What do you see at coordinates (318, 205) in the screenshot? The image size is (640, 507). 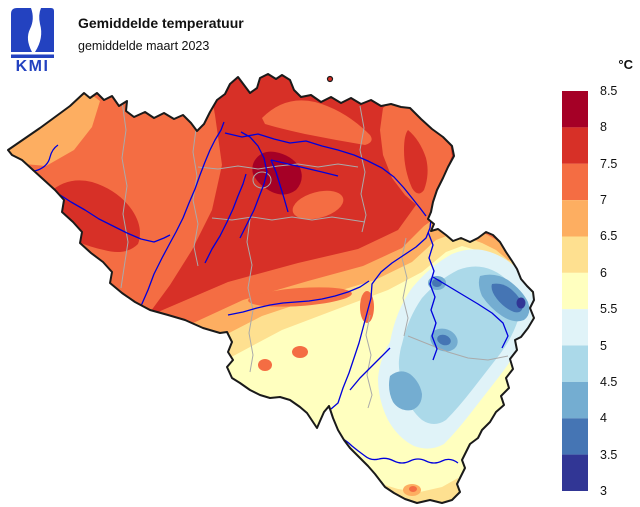 I see `zone-hageland-7-7p5` at bounding box center [318, 205].